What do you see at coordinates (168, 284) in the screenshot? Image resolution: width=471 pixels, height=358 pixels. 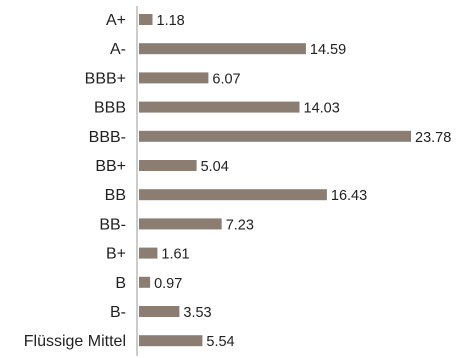 I see `value-label-9: 0.97` at bounding box center [168, 284].